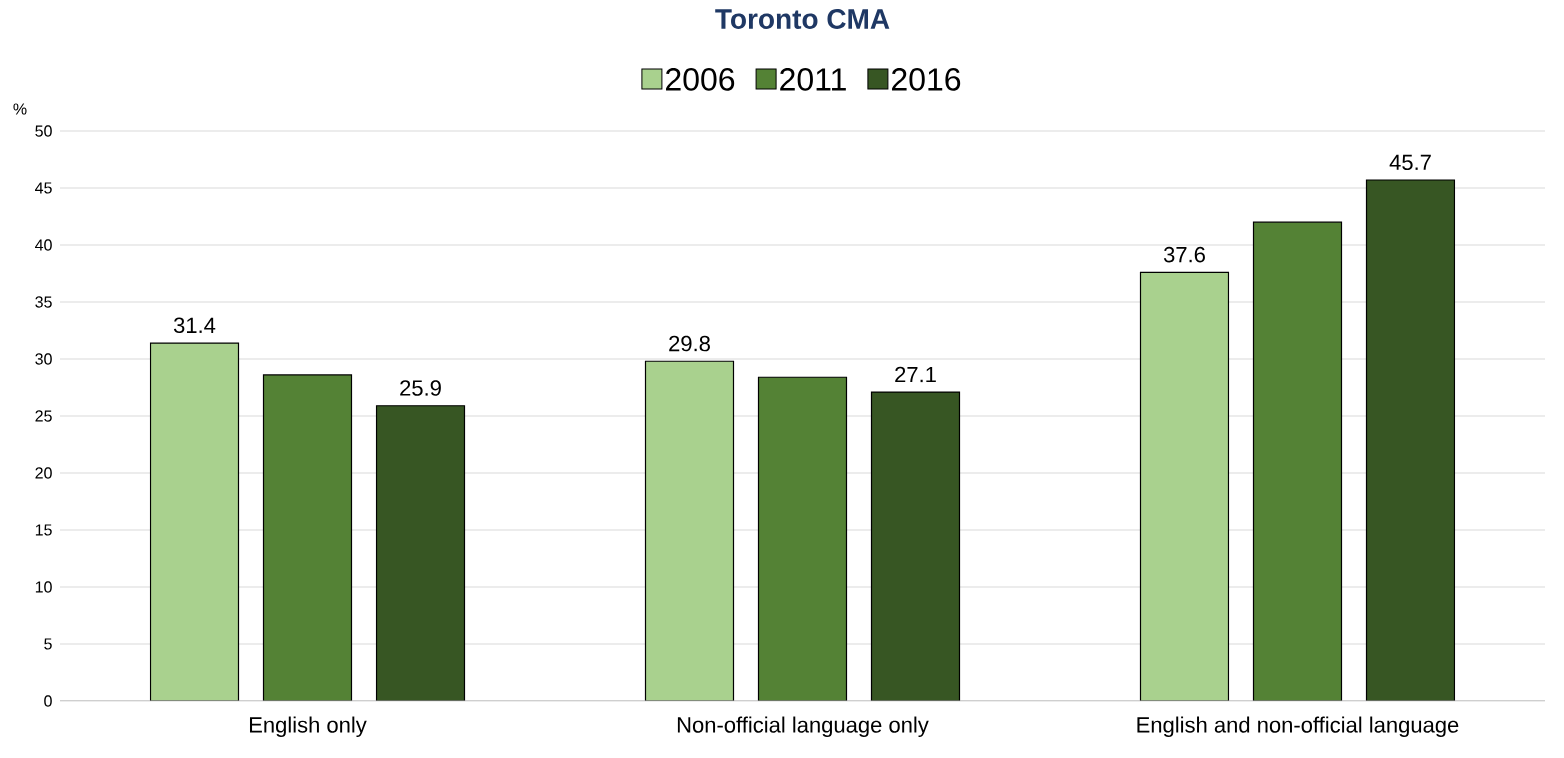  Describe the element at coordinates (20, 109) in the screenshot. I see `y-axis-title: %` at that location.